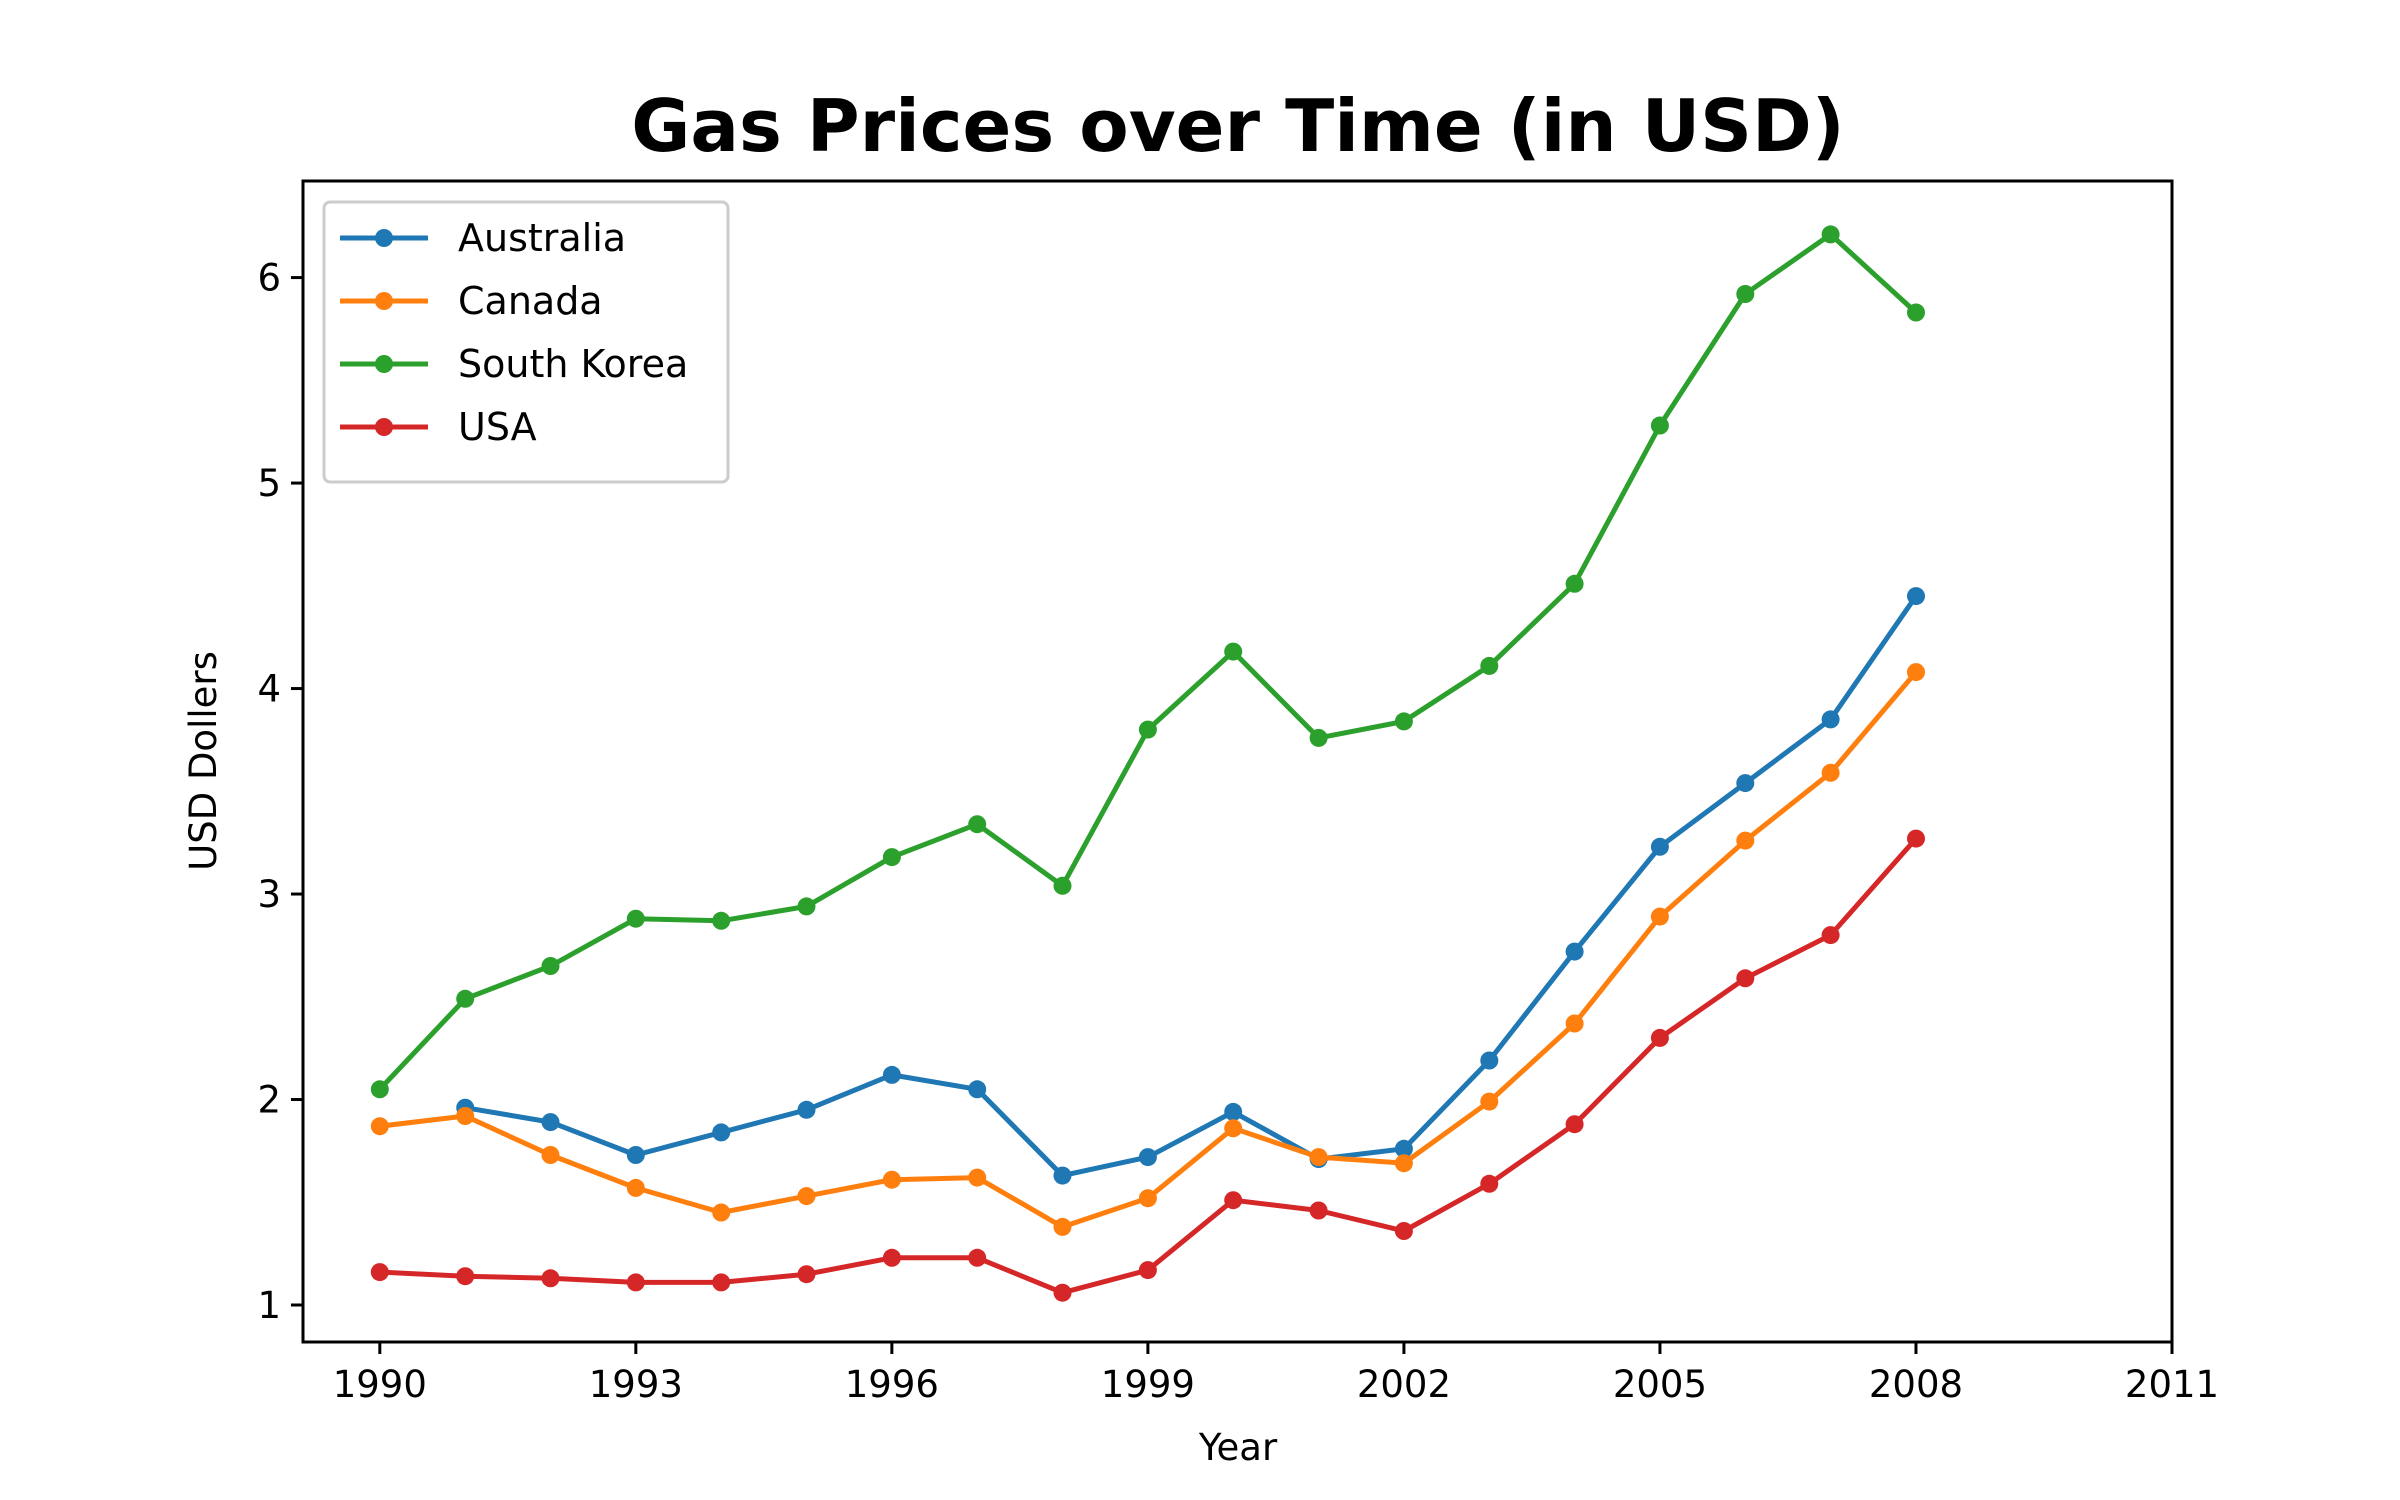 The height and width of the screenshot is (1500, 2400). I want to click on x-tick-label: 1993, so click(636, 1384).